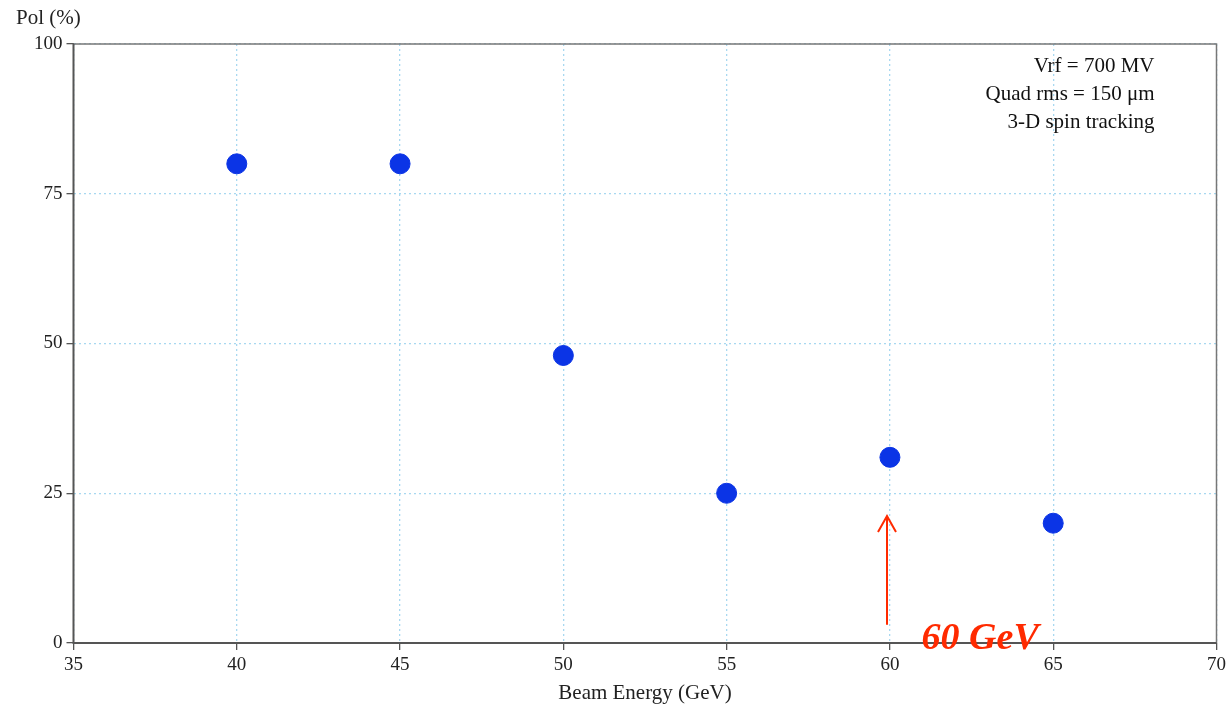  I want to click on y-tick-label: 50, so click(53, 342).